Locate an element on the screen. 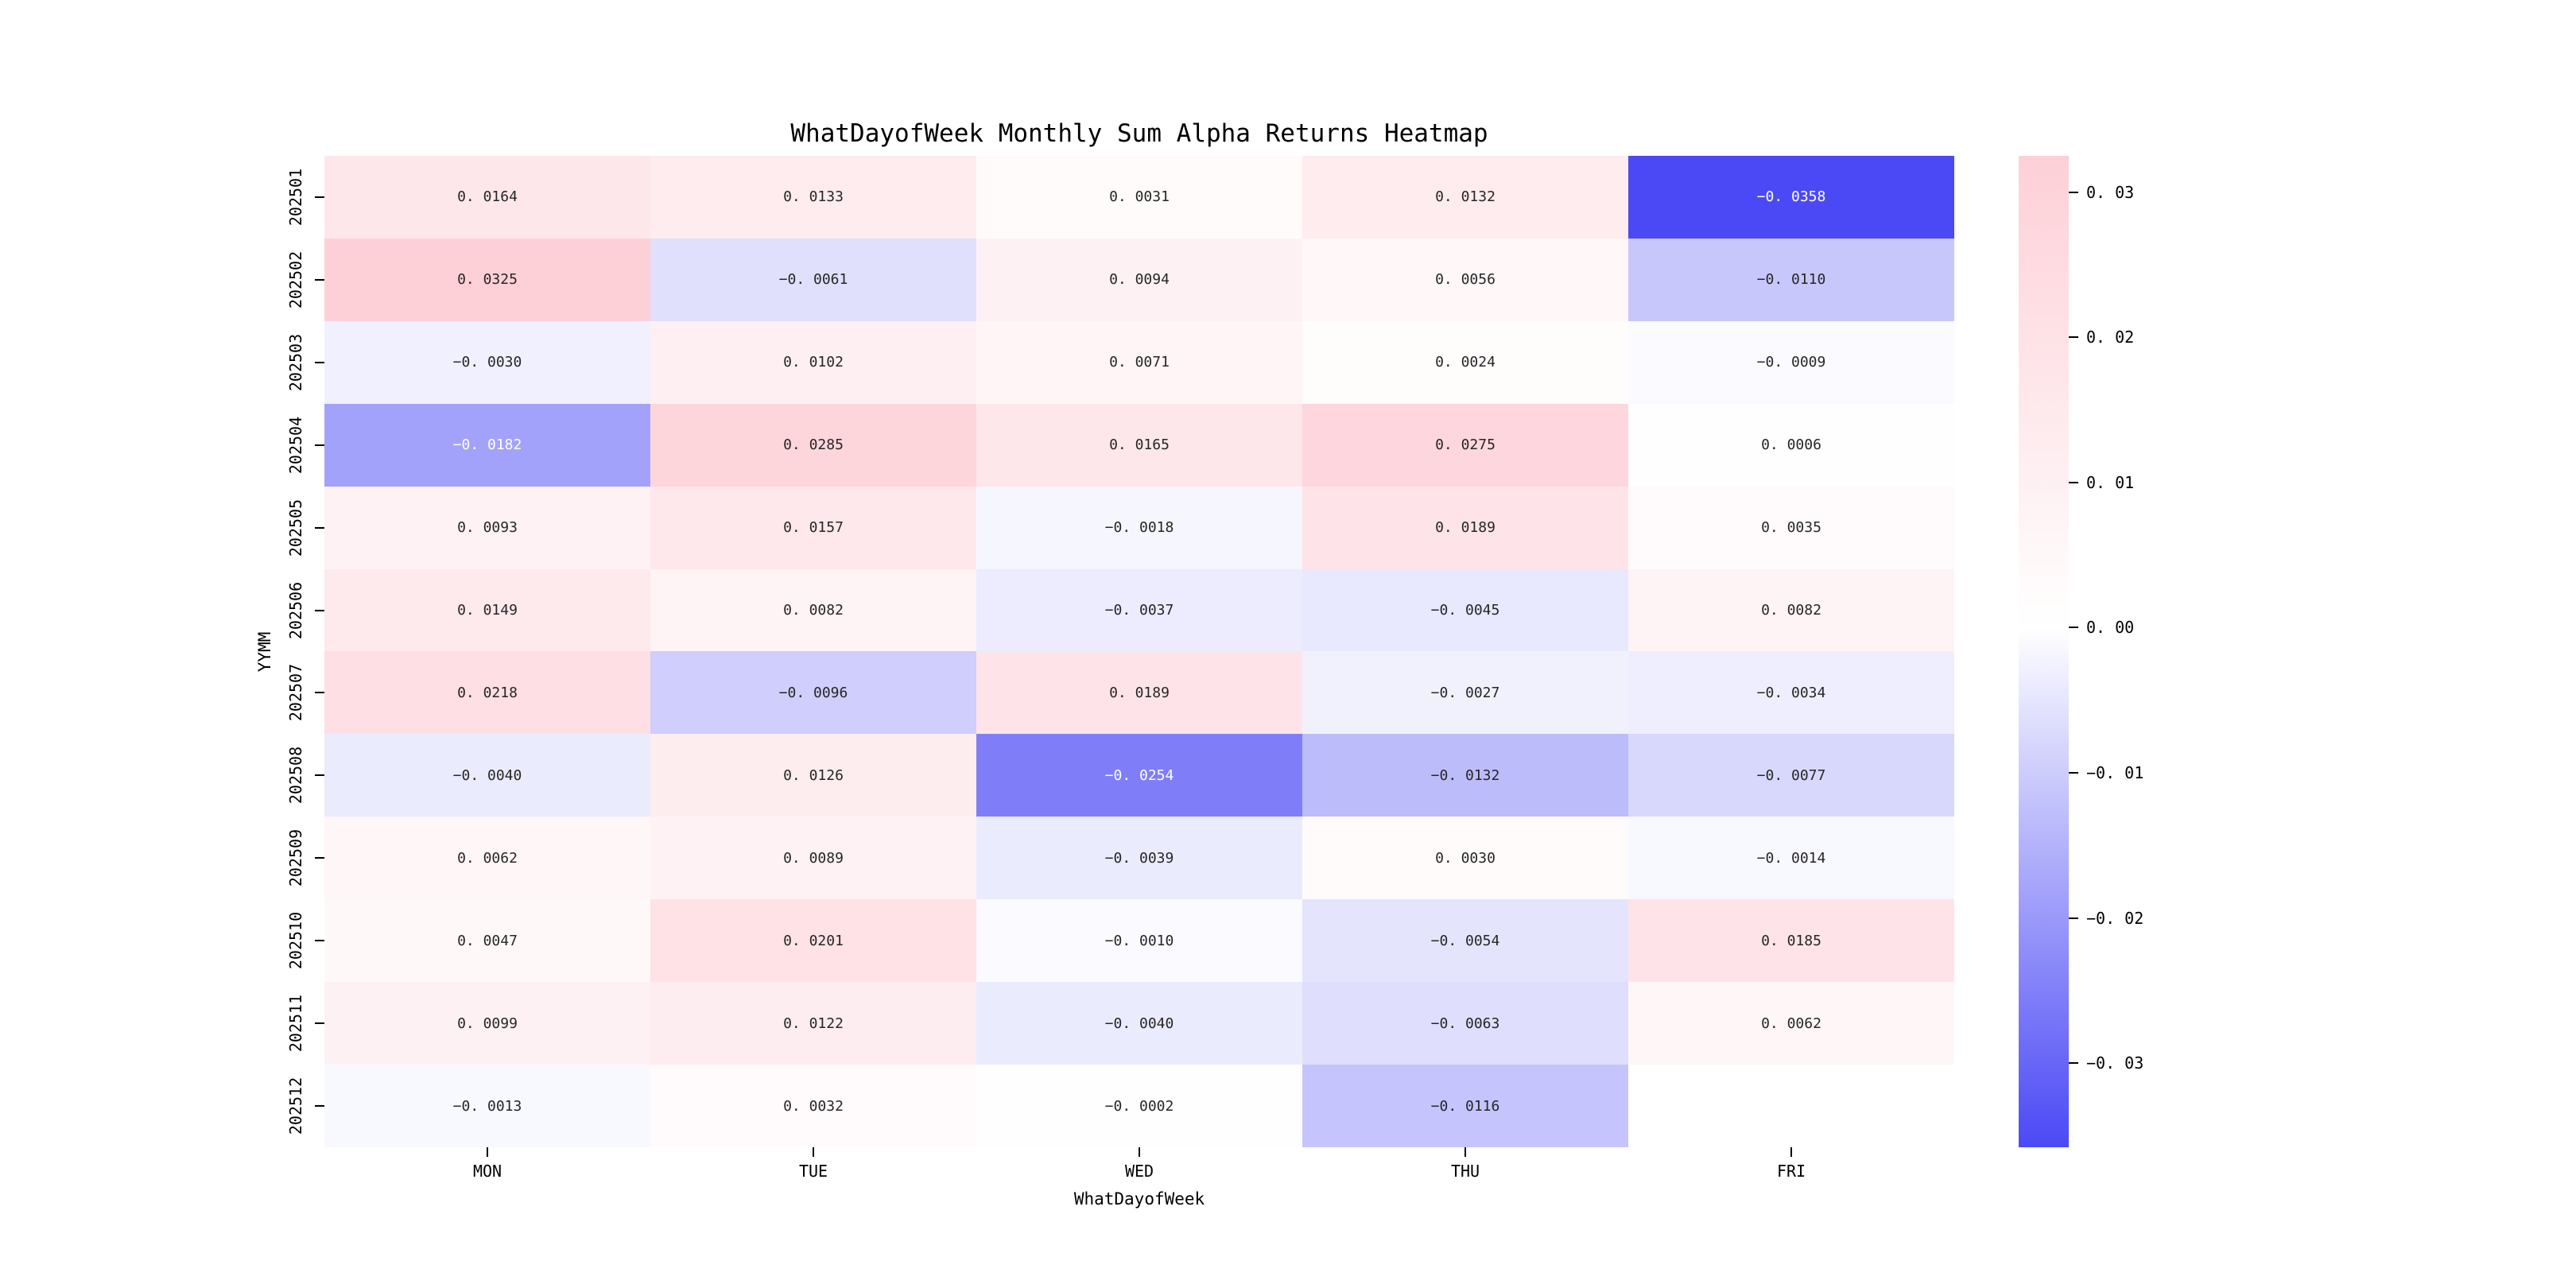 The image size is (2576, 1288). y-tick-label: 202506 is located at coordinates (295, 610).